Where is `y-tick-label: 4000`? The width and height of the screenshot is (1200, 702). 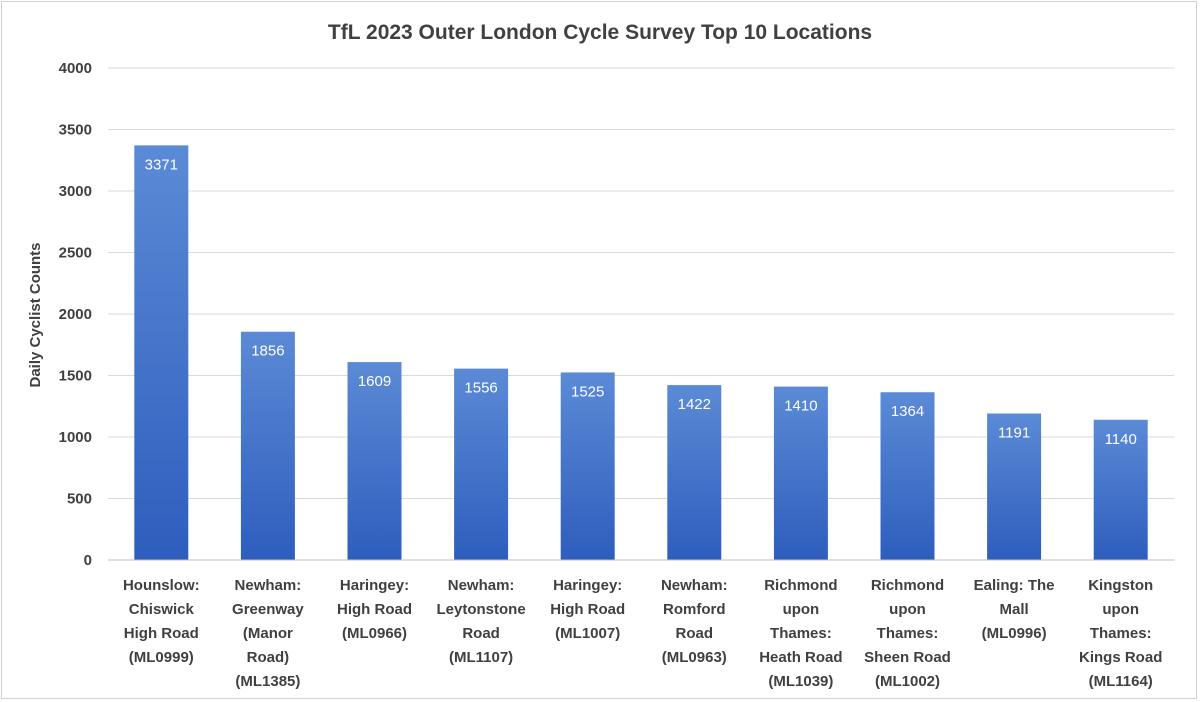 y-tick-label: 4000 is located at coordinates (75, 68).